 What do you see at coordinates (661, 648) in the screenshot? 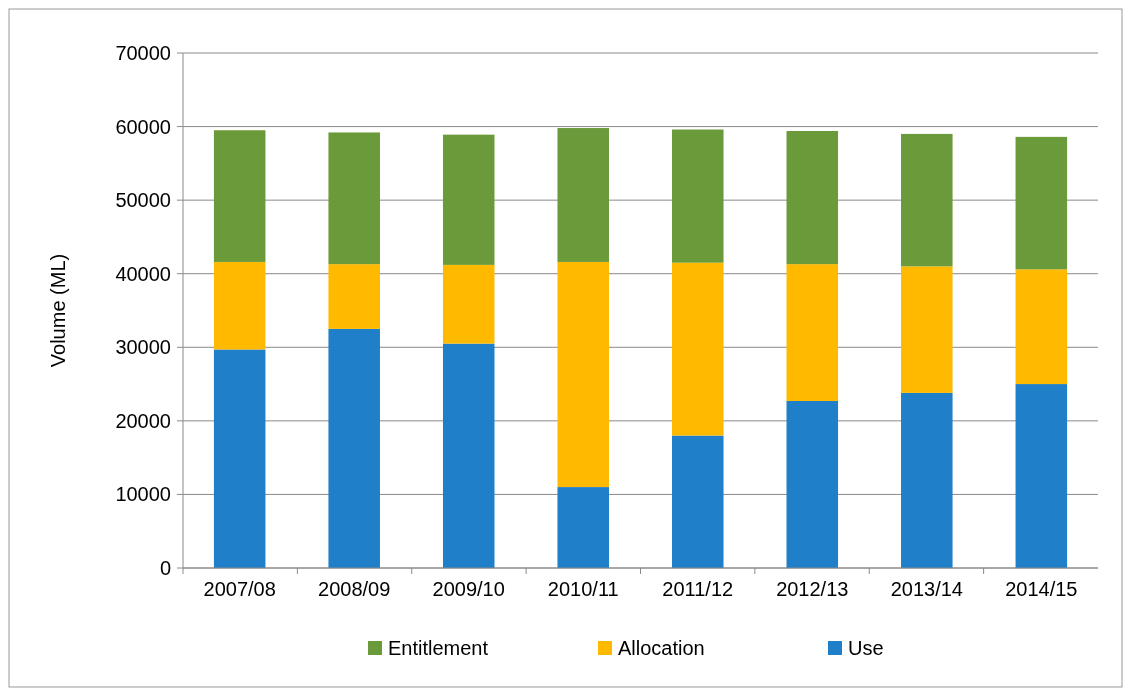
I see `legend-label: Allocation` at bounding box center [661, 648].